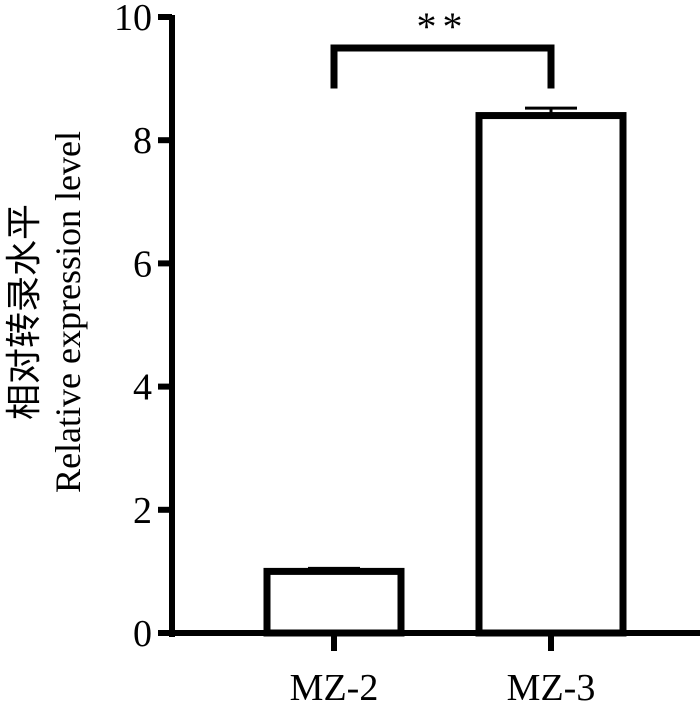 This screenshot has height=711, width=700. What do you see at coordinates (24, 312) in the screenshot?
I see `y-axis-label-chinese: 相对转录水平` at bounding box center [24, 312].